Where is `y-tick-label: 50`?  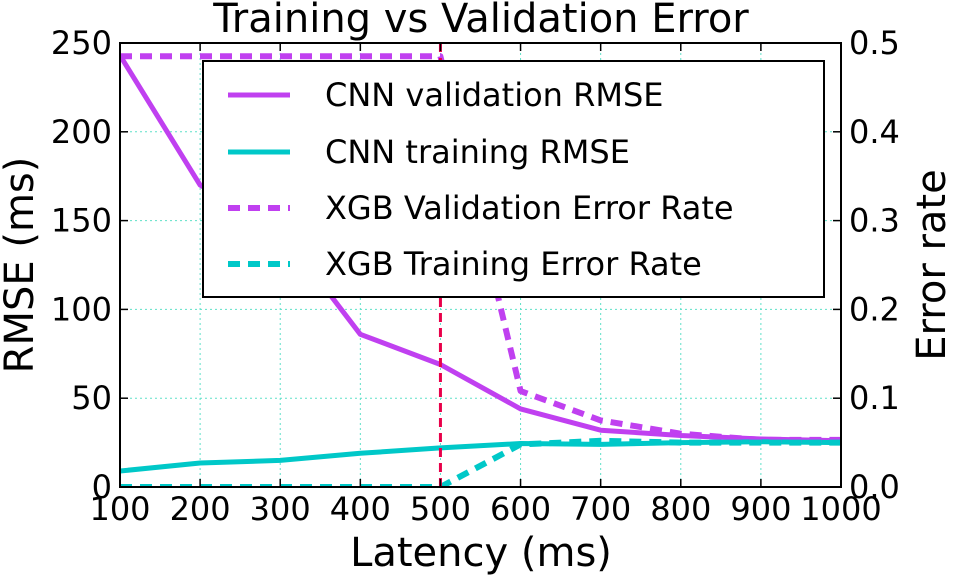 y-tick-label: 50 is located at coordinates (91, 398).